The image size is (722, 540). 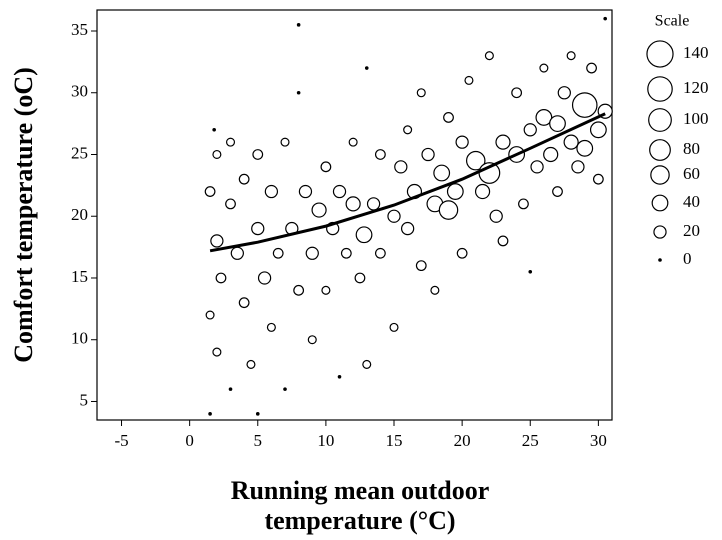 I want to click on y-tick-label: 5, so click(x=84, y=399).